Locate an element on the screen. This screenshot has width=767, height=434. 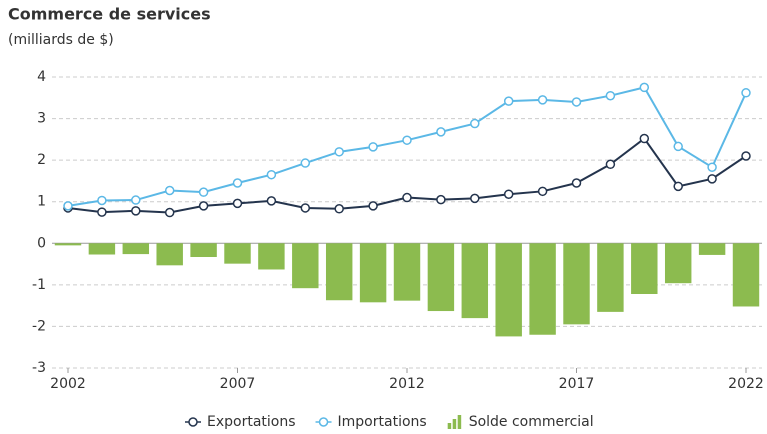
y-tick-label: -1 is located at coordinates (39, 285).